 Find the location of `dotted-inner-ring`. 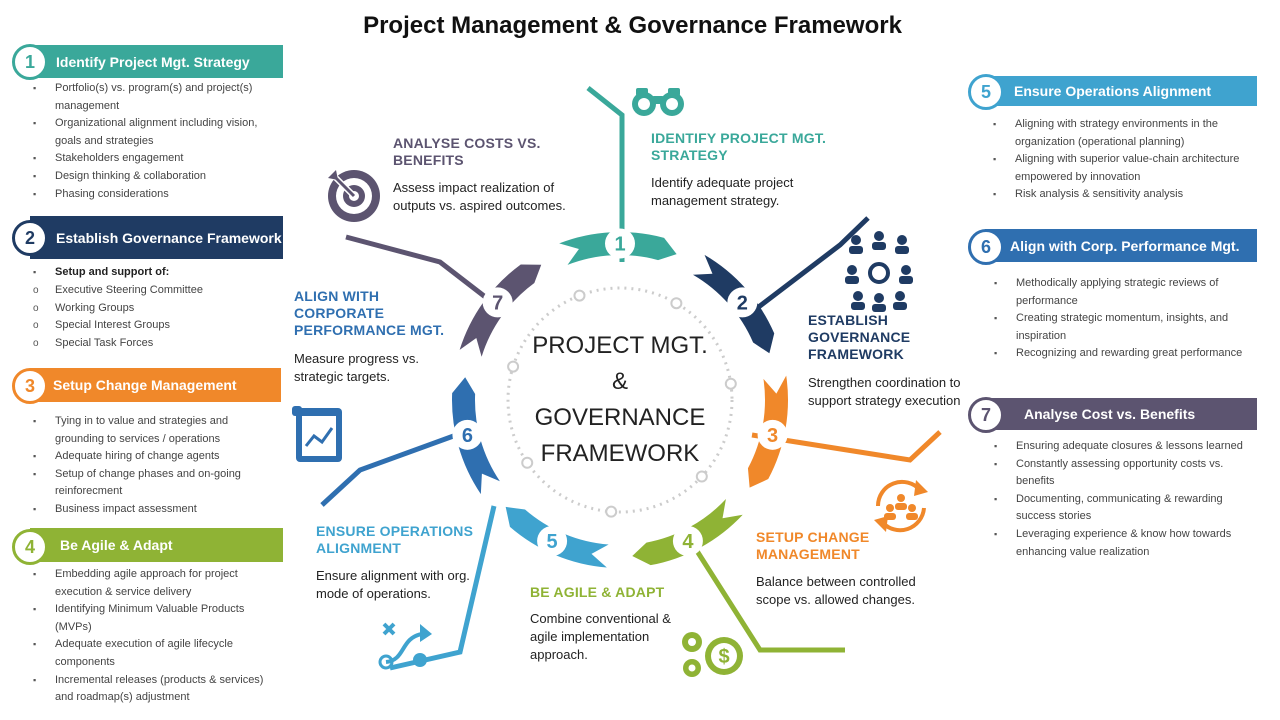

dotted-inner-ring is located at coordinates (620, 400).